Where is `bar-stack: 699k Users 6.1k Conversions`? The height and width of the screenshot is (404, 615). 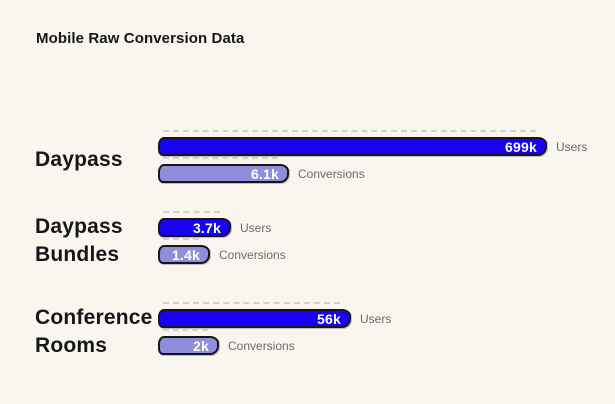
bar-stack: 699k Users 6.1k Conversions is located at coordinates (373, 156).